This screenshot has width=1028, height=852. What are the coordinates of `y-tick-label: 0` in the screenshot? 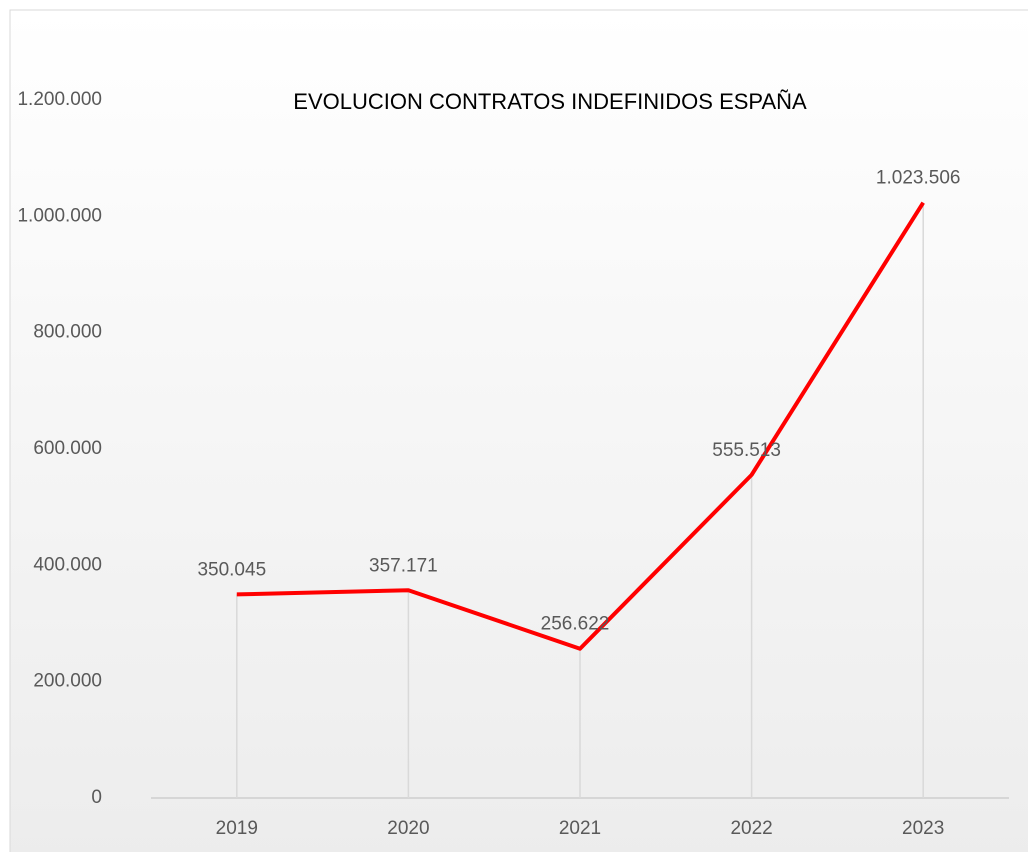 It's located at (96, 797).